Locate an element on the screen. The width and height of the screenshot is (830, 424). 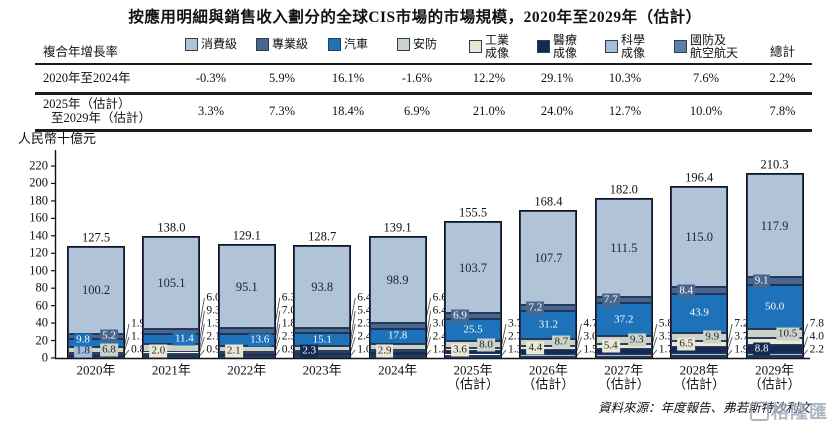
legend-cell: 科學 成像 is located at coordinates (625, 46).